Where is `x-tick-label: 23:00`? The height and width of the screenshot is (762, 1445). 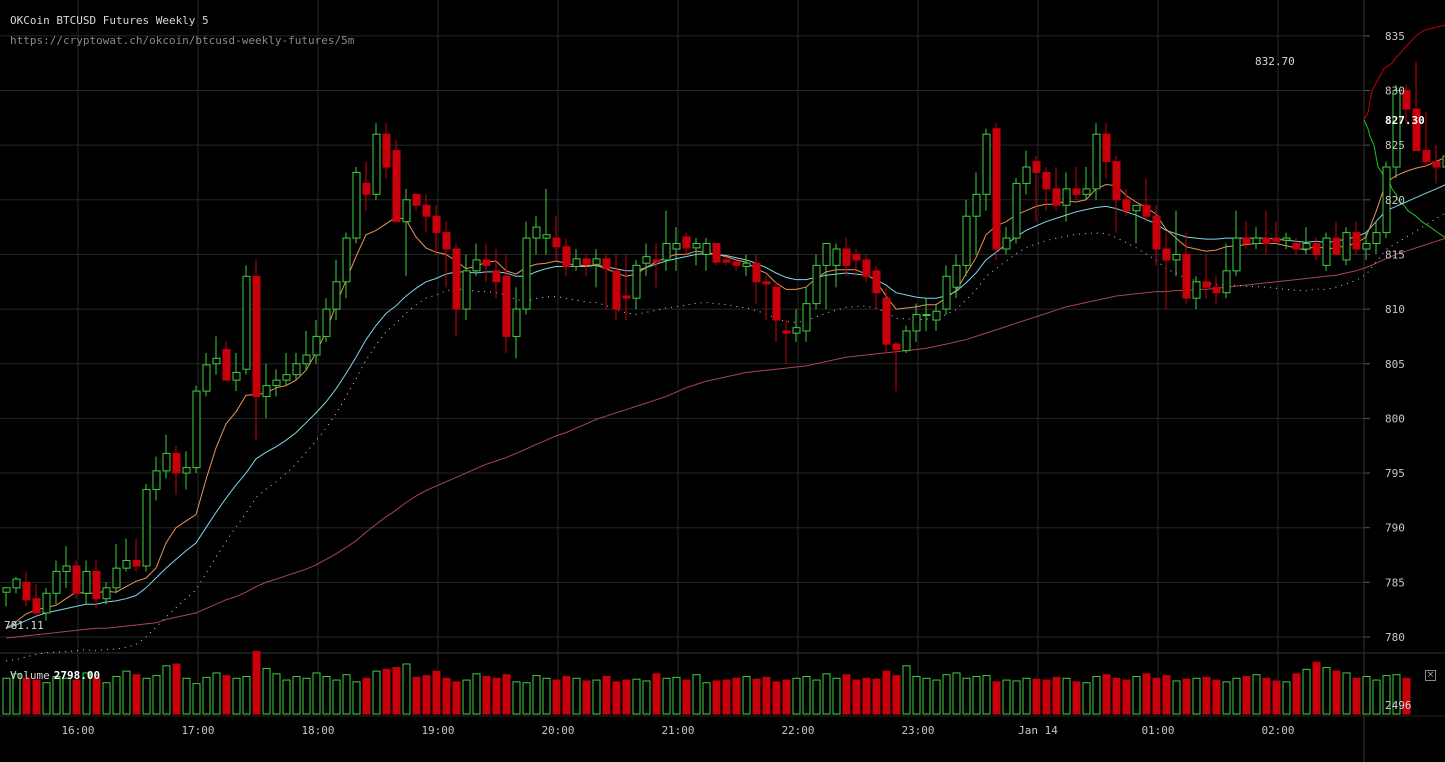 x-tick-label: 23:00 is located at coordinates (917, 730).